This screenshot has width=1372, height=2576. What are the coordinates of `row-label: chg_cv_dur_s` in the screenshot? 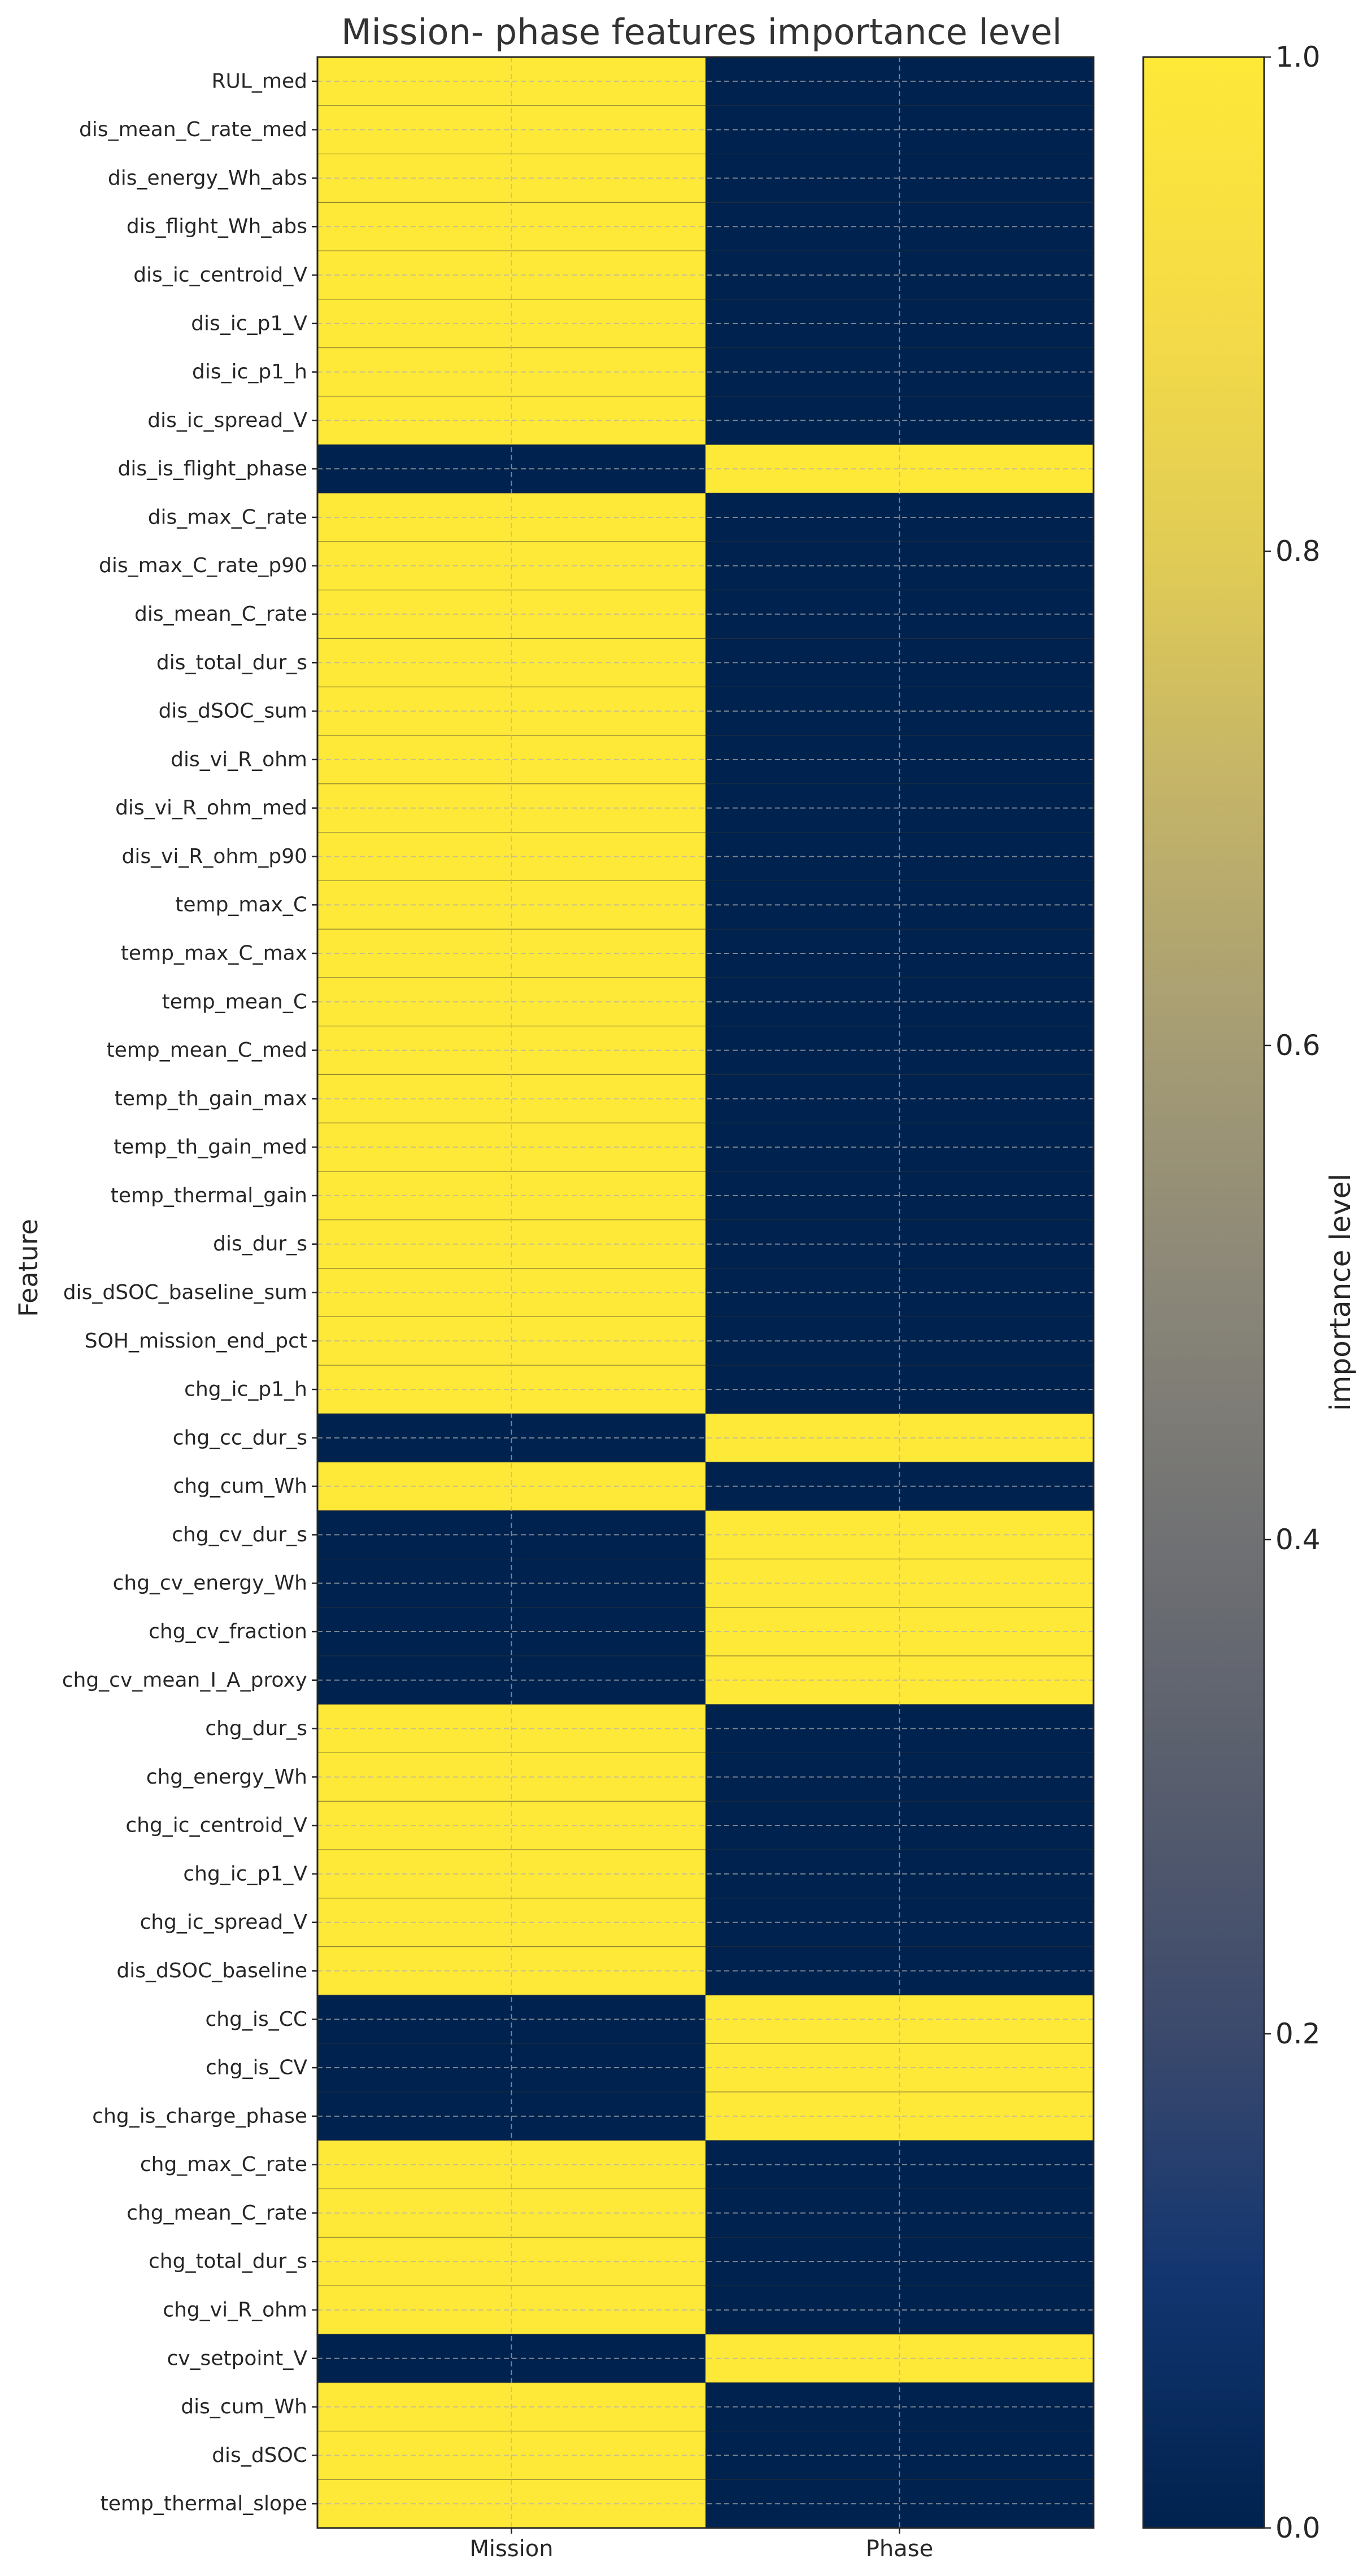 It's located at (240, 1534).